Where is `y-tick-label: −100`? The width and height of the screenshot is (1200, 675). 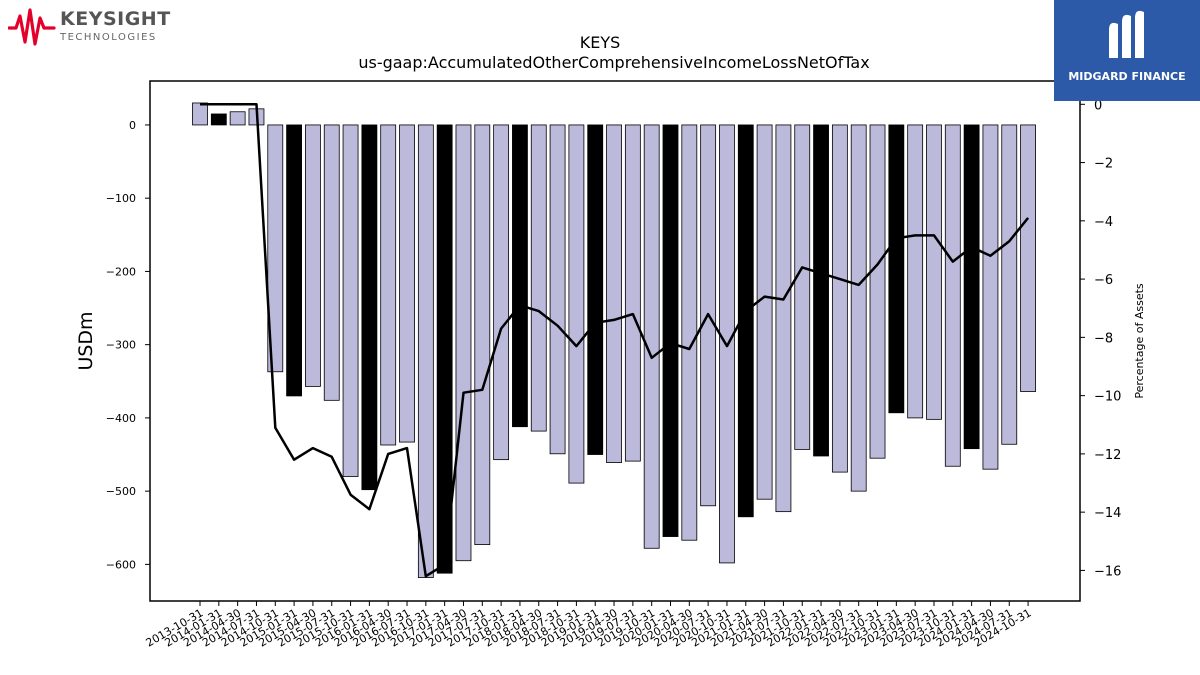 y-tick-label: −100 is located at coordinates (121, 198).